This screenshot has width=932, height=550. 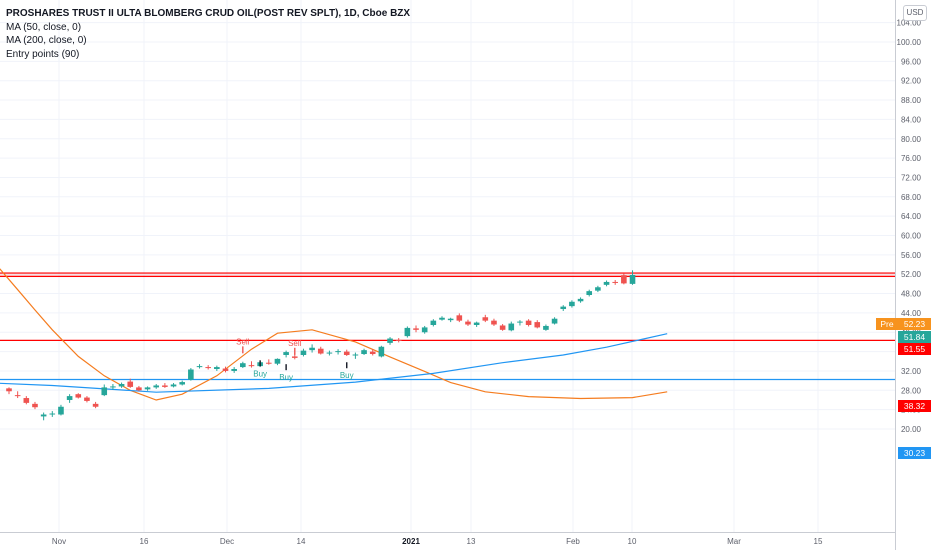 I want to click on pre-market-price-tag: 52.23, so click(x=914, y=324).